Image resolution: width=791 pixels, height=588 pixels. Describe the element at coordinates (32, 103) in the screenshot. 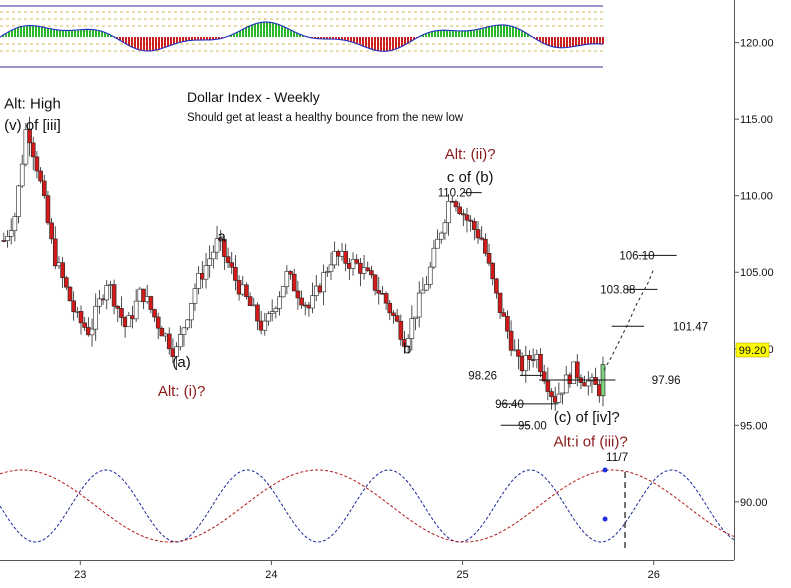

I see `wave-label-alt-high: Alt: High` at that location.